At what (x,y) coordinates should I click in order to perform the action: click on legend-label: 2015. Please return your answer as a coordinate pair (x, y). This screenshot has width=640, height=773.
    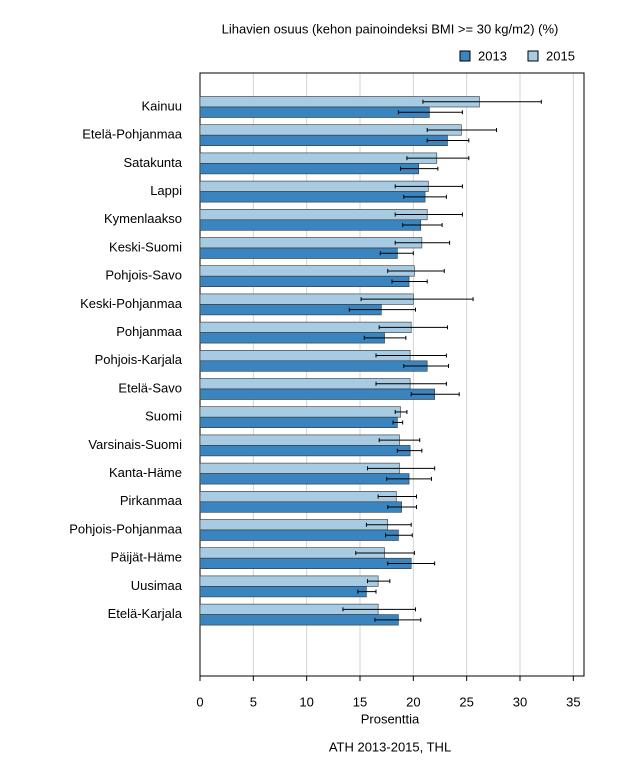
    Looking at the image, I should click on (560, 55).